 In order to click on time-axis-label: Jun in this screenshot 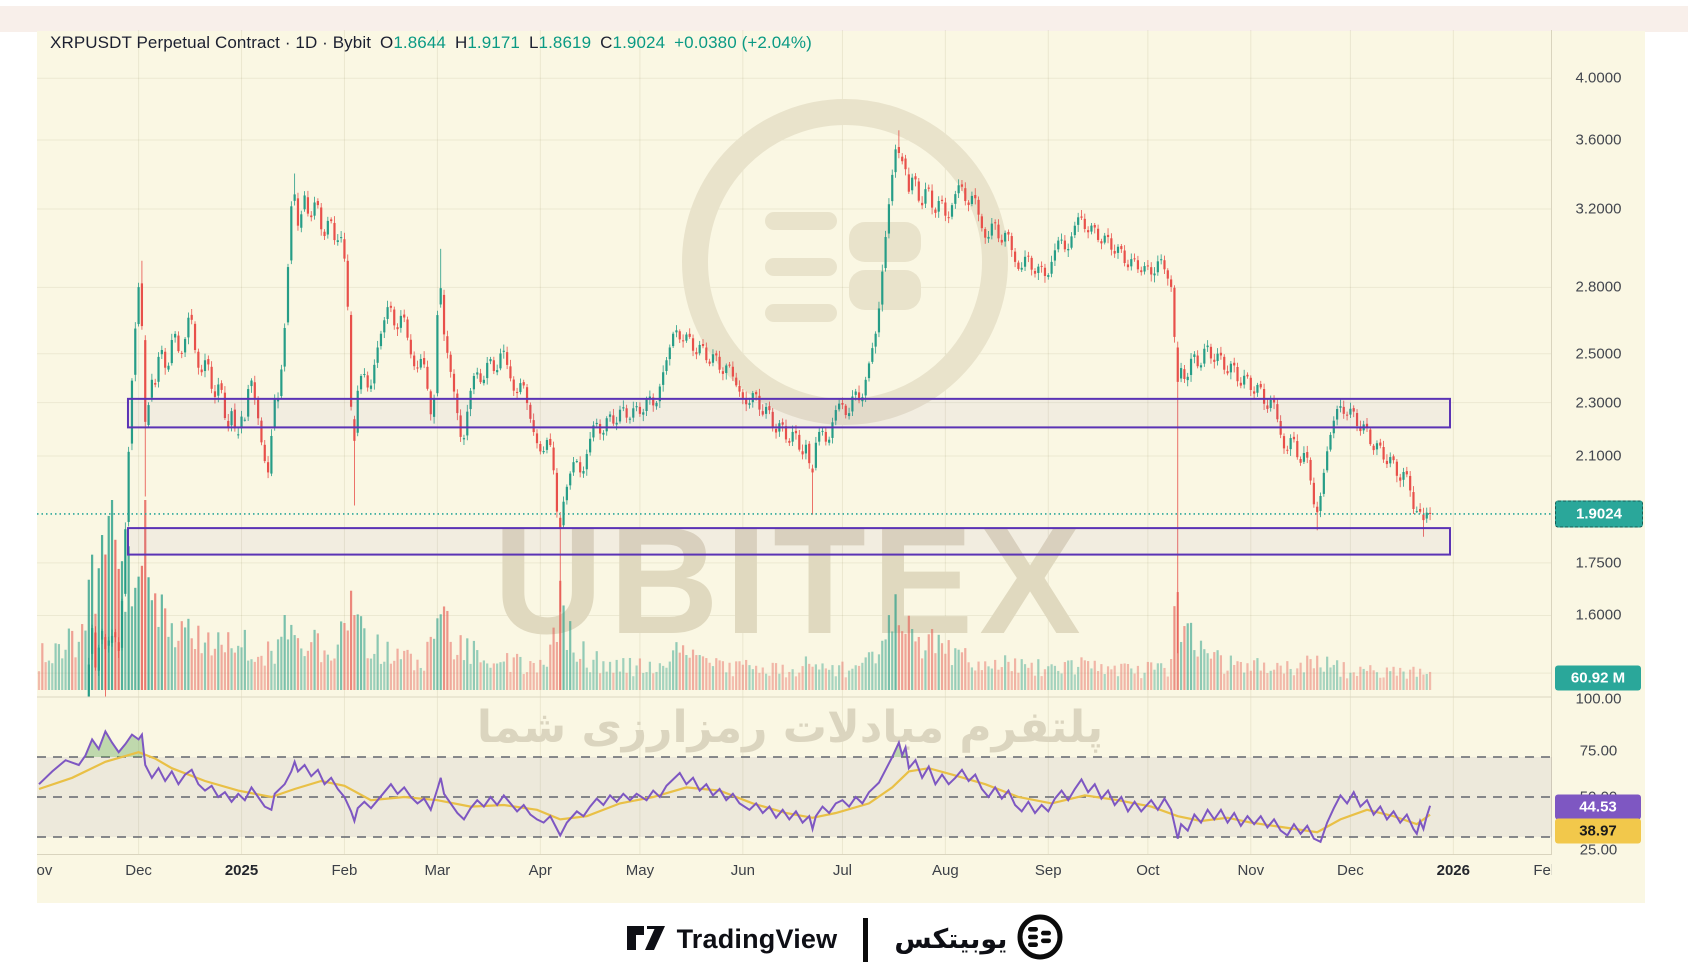, I will do `click(742, 870)`.